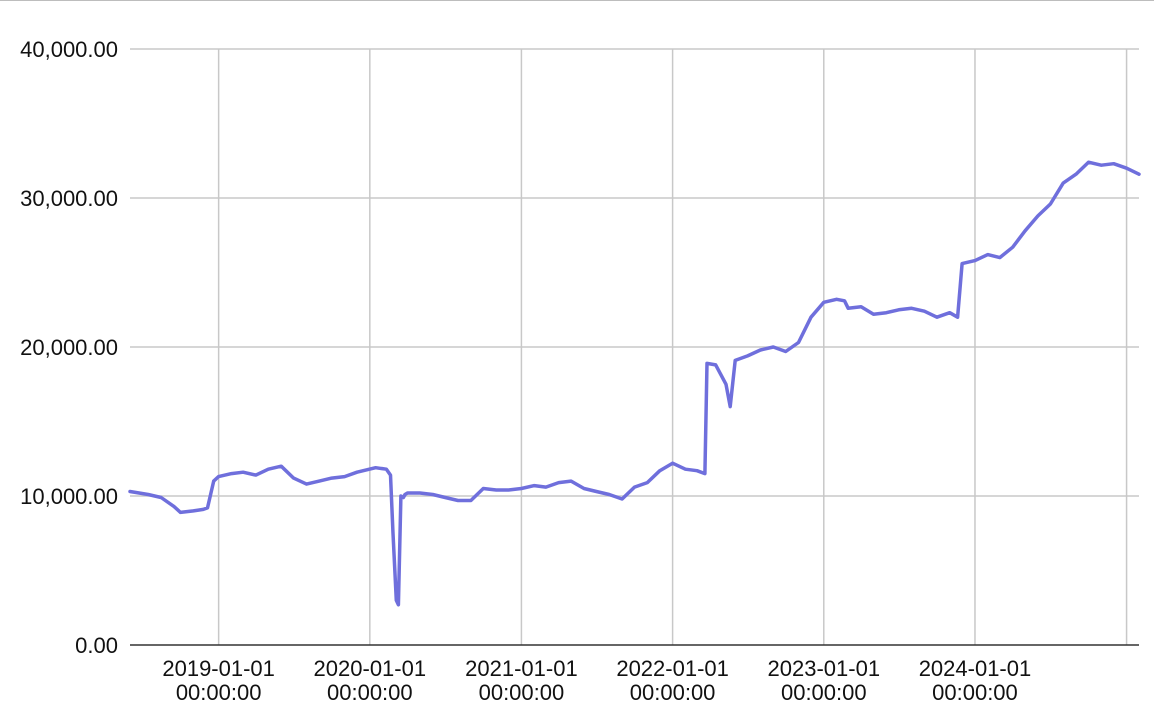 The height and width of the screenshot is (728, 1154). Describe the element at coordinates (69, 496) in the screenshot. I see `y-tick-label: 10,000.00` at that location.